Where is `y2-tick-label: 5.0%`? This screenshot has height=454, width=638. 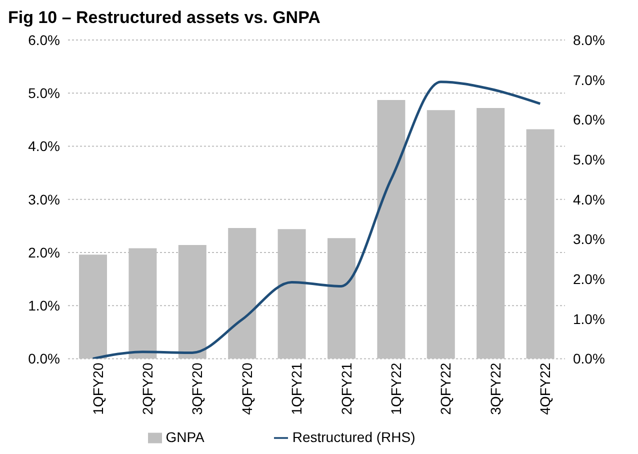
y2-tick-label: 5.0% is located at coordinates (589, 159).